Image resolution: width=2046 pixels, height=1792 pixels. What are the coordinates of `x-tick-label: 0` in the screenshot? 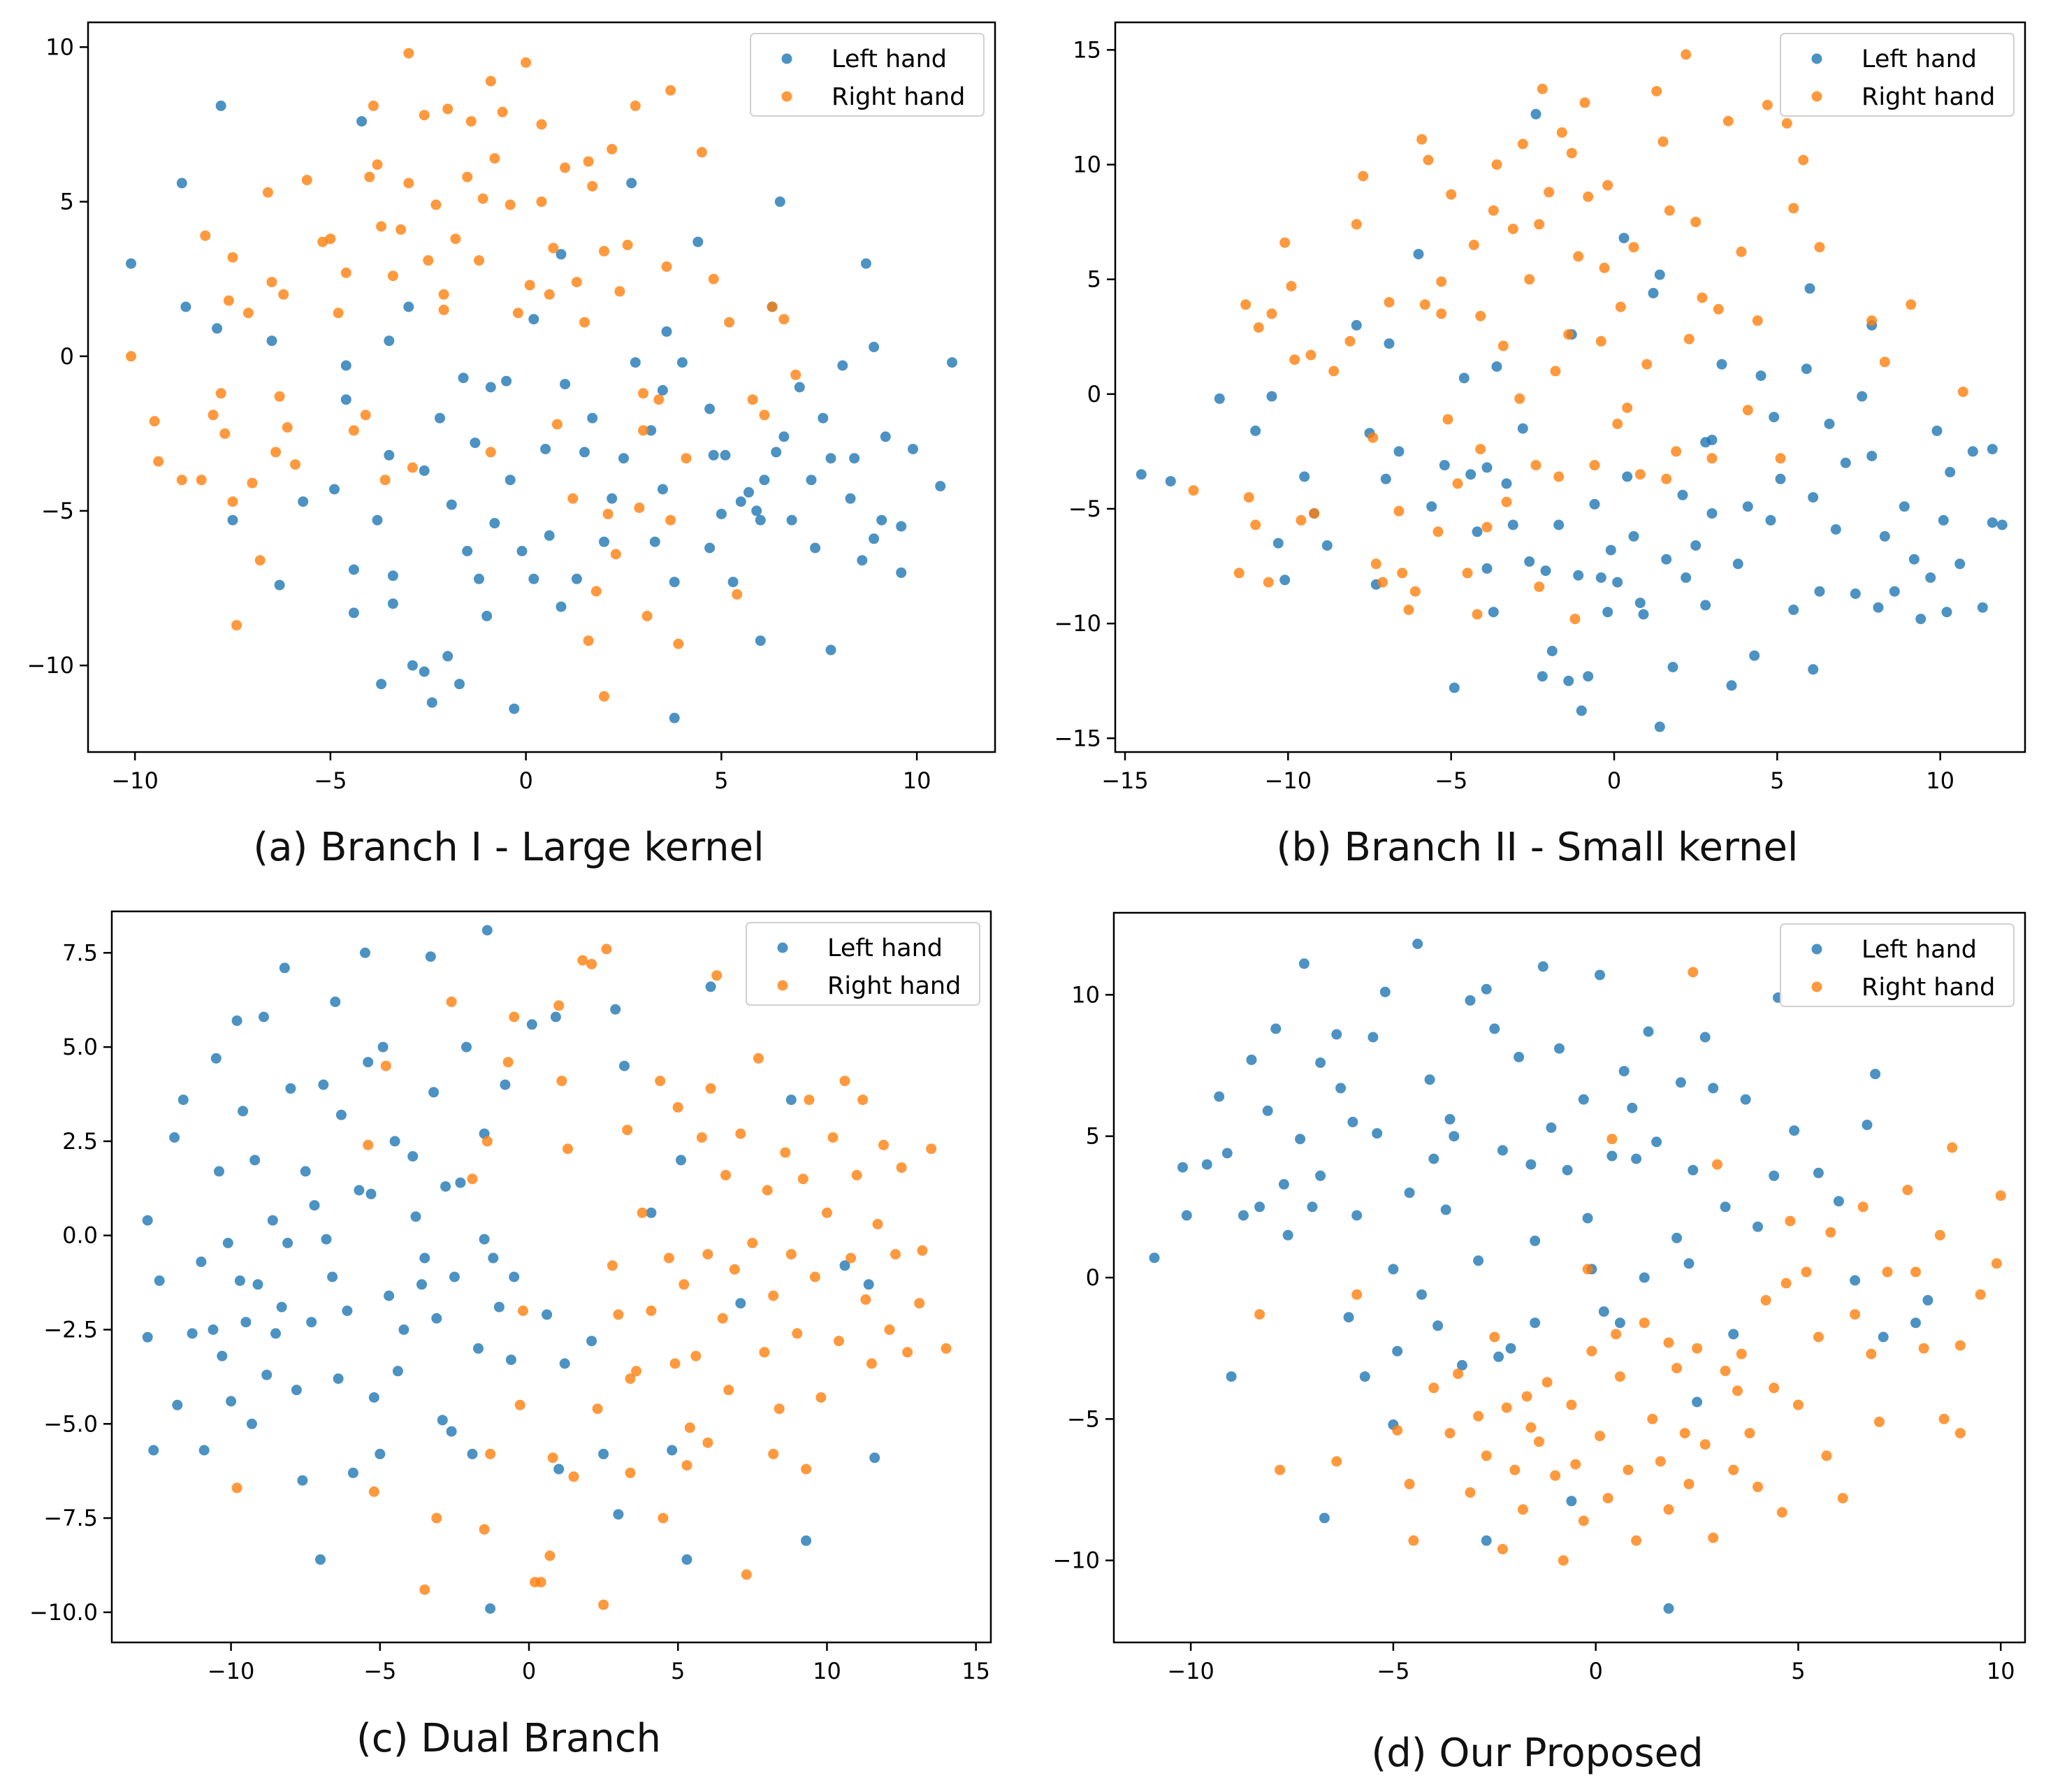 It's located at (1595, 1671).